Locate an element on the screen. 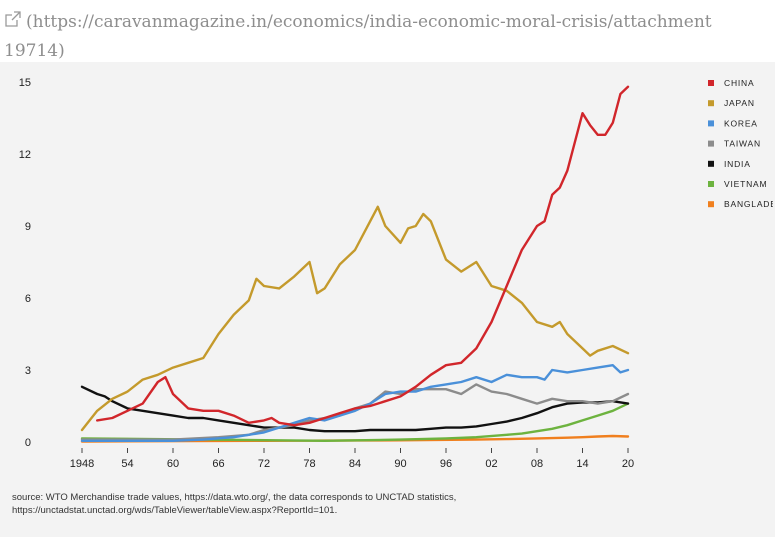  x-tick-label: 78 is located at coordinates (309, 464).